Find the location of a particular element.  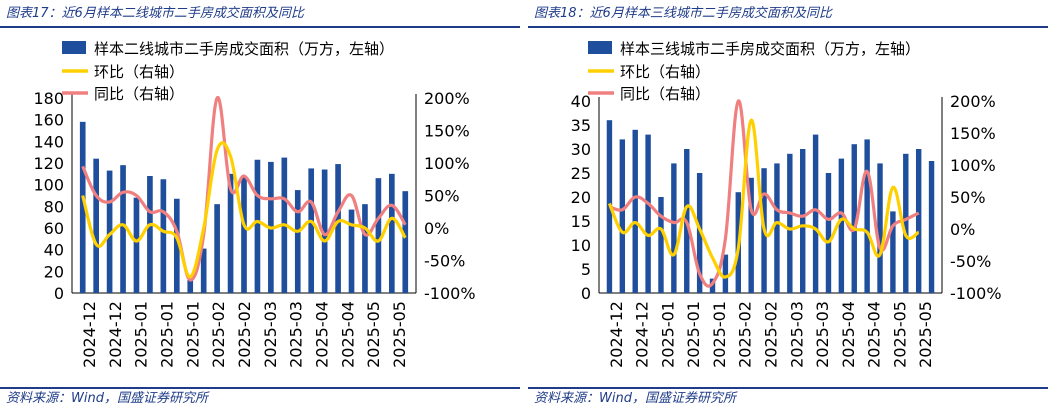

y-right-tick-label: 200% is located at coordinates (973, 101).